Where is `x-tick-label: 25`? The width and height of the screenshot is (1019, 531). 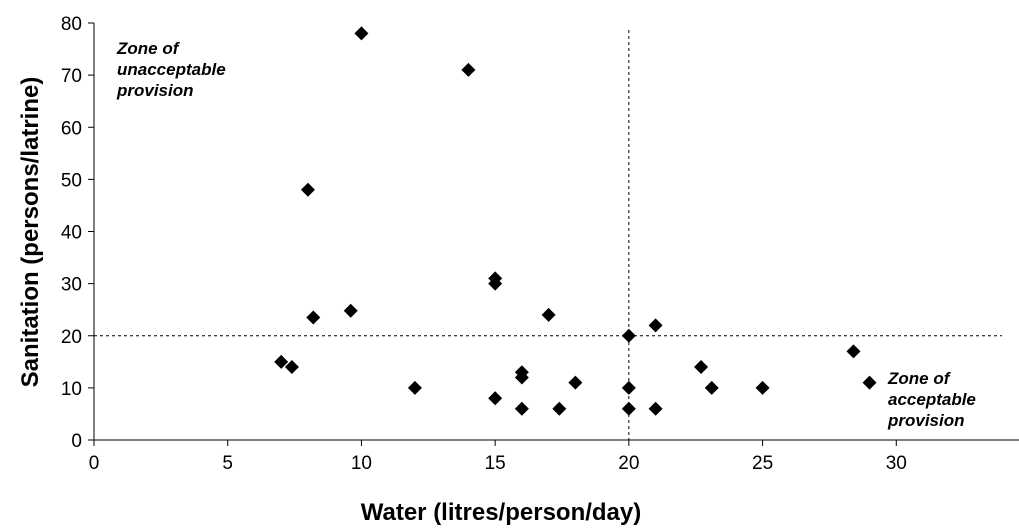 x-tick-label: 25 is located at coordinates (762, 463).